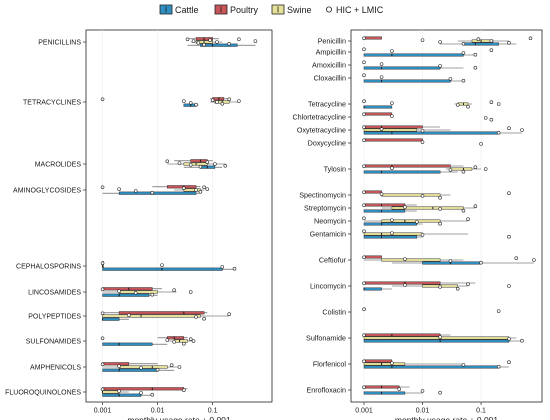 This screenshot has height=420, width=550. I want to click on y-tick-label-amphenicols: AMPHENICOLS, so click(55, 367).